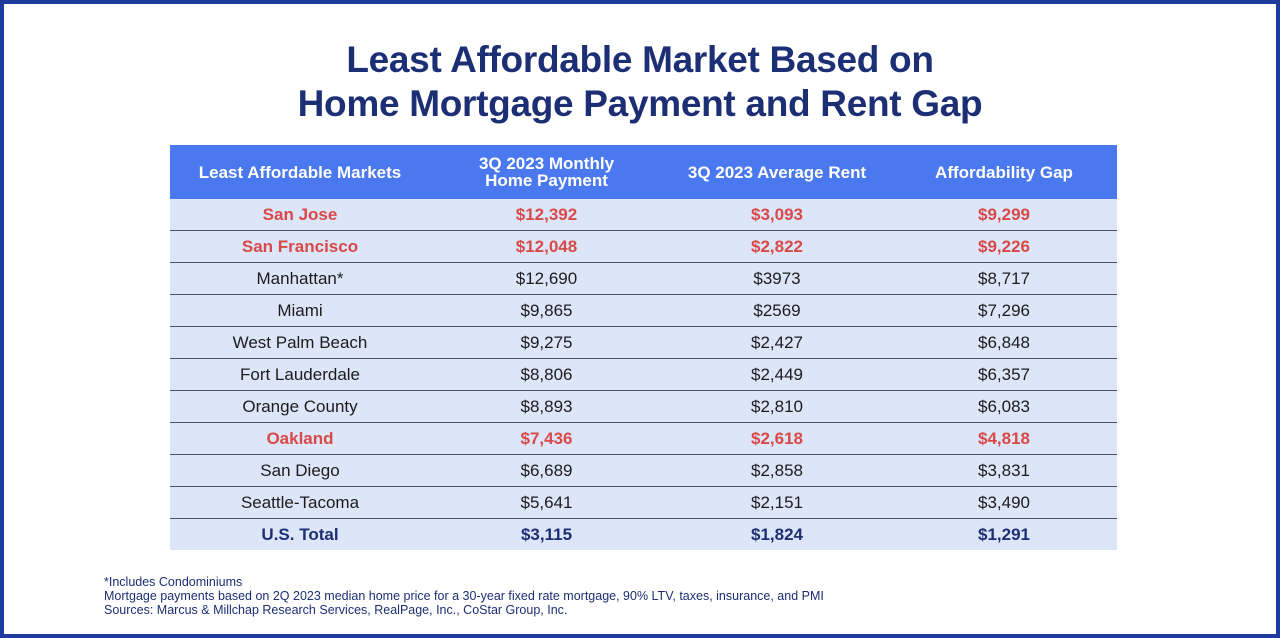 The height and width of the screenshot is (638, 1280). What do you see at coordinates (1004, 246) in the screenshot?
I see `affordability-gap-cell: $9,226` at bounding box center [1004, 246].